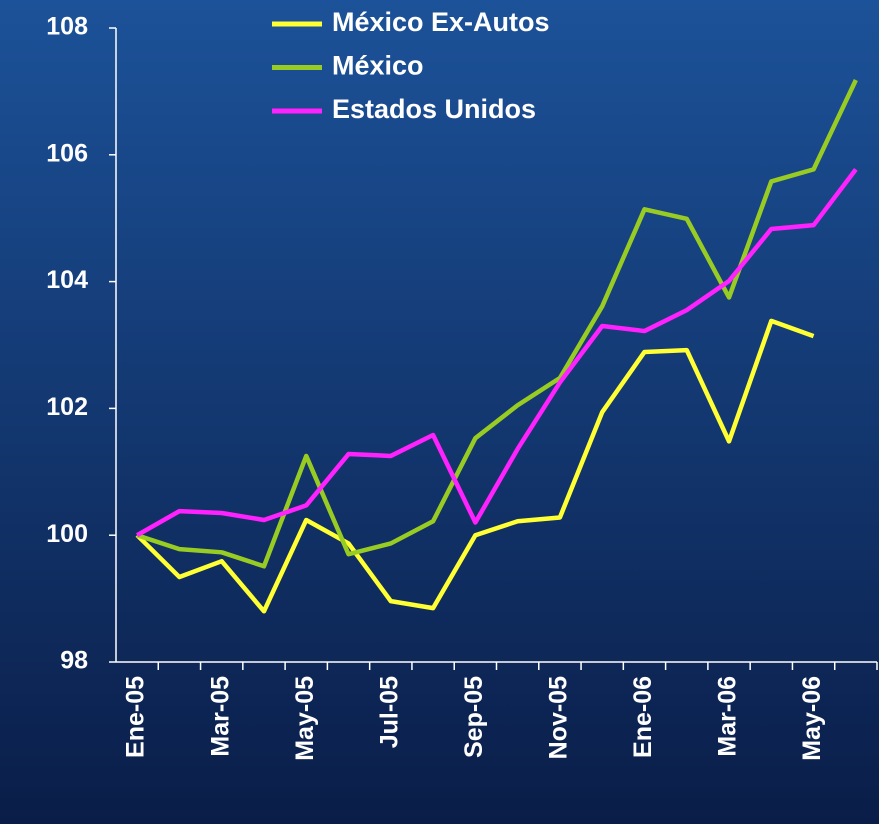 The image size is (879, 824). What do you see at coordinates (441, 22) in the screenshot?
I see `legend-label: México Ex-Autos` at bounding box center [441, 22].